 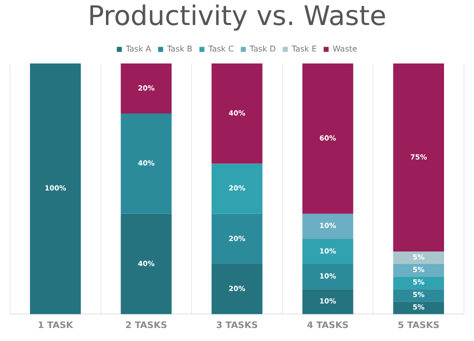 I want to click on legend-label: Task E, so click(x=303, y=49).